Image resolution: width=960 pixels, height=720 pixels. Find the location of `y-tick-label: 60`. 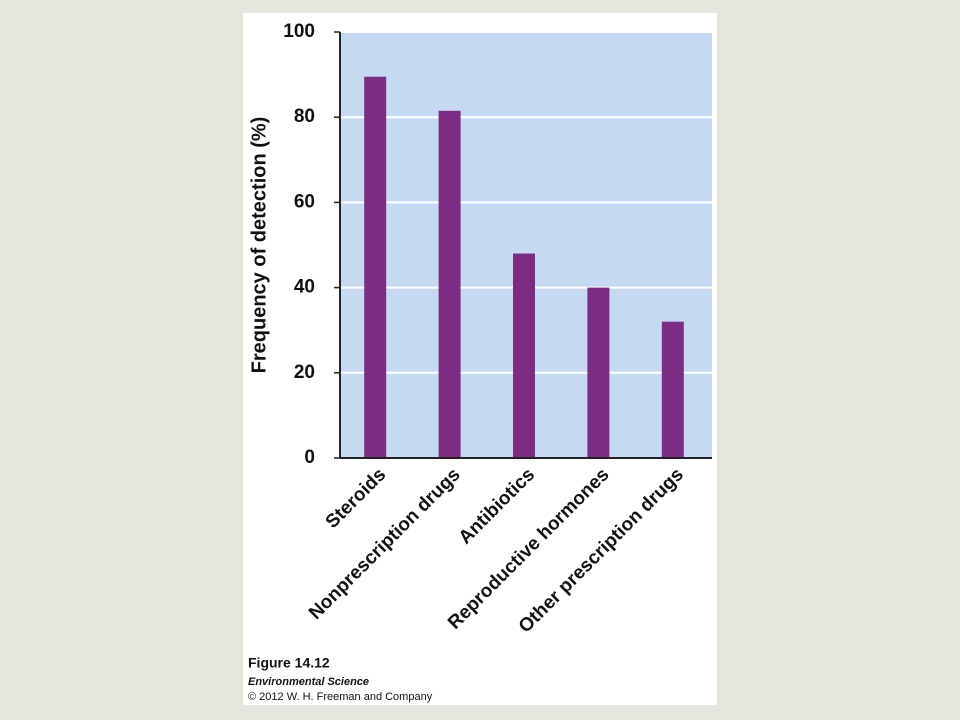

y-tick-label: 60 is located at coordinates (304, 201).